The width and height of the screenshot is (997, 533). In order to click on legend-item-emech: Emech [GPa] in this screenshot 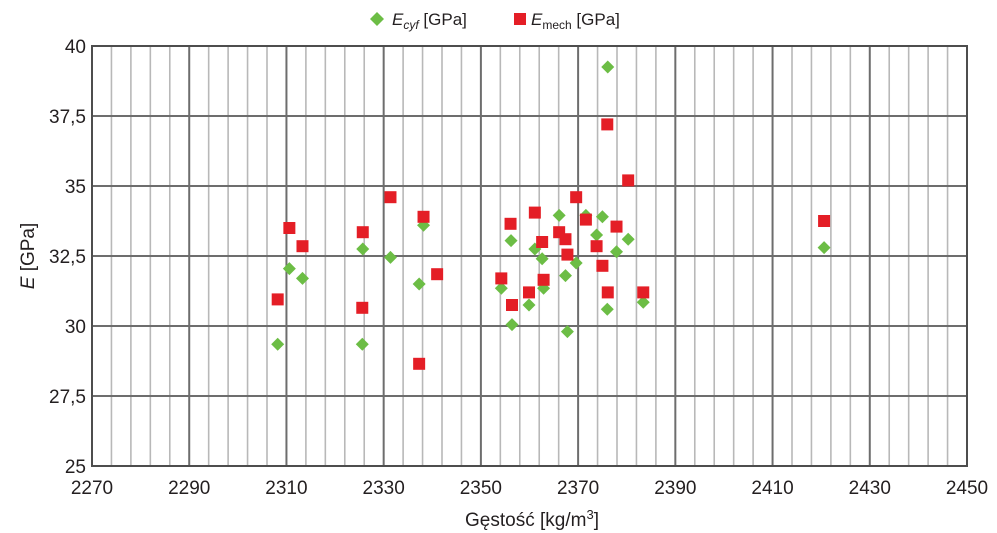, I will do `click(567, 21)`.